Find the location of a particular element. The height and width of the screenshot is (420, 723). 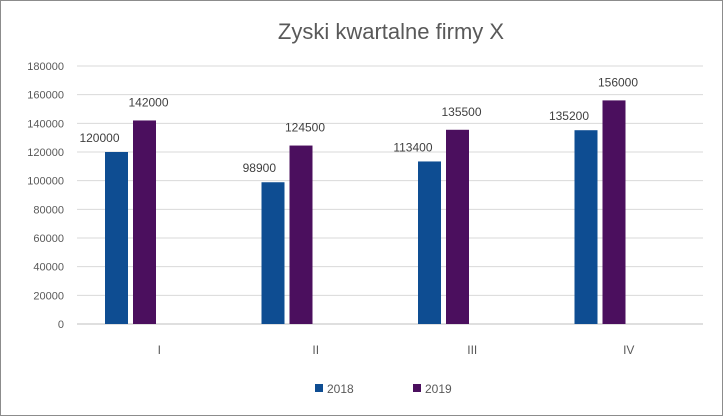

data-label: 135500 is located at coordinates (461, 112).